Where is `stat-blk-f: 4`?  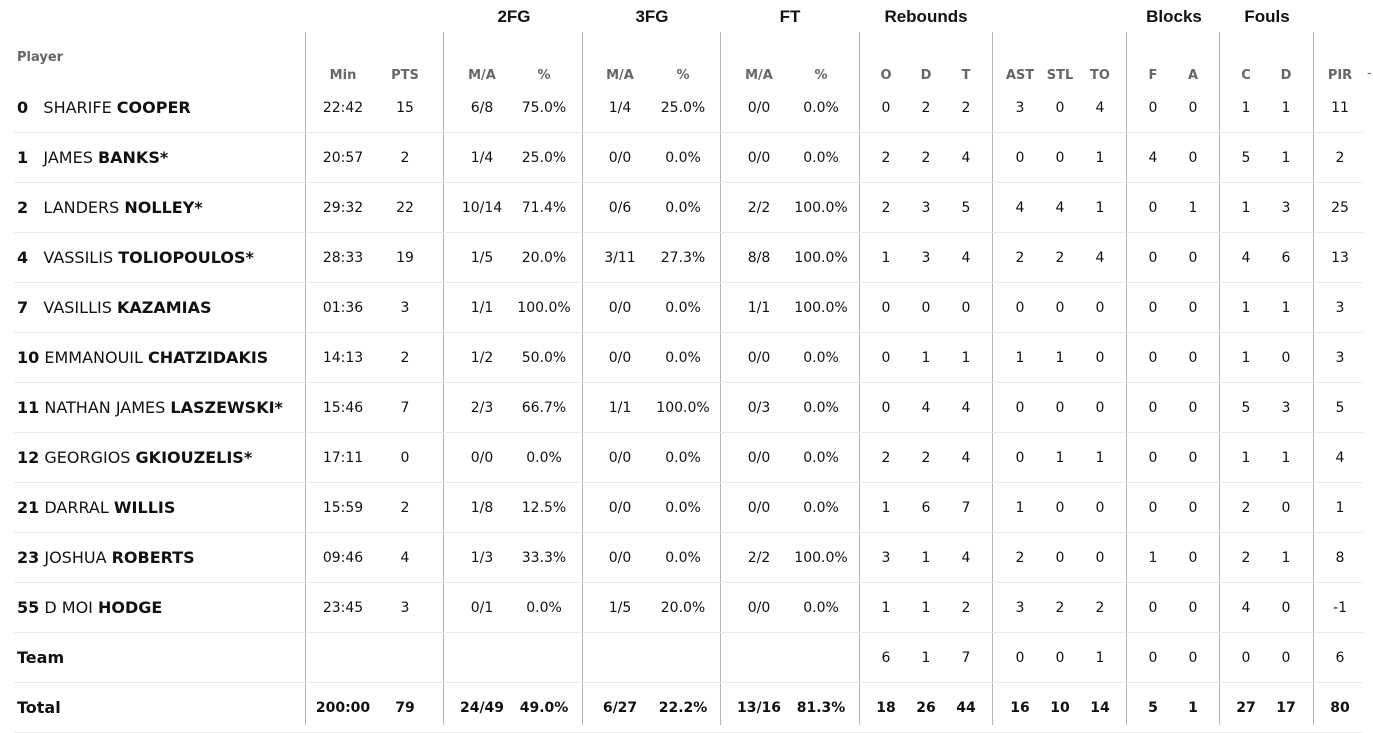 stat-blk-f: 4 is located at coordinates (1153, 158).